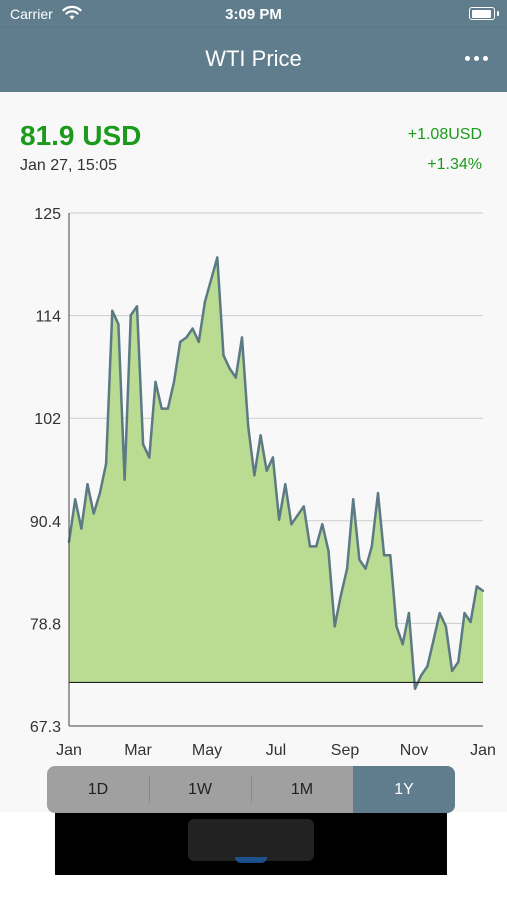  Describe the element at coordinates (276, 750) in the screenshot. I see `x-tick-label: Jul` at that location.